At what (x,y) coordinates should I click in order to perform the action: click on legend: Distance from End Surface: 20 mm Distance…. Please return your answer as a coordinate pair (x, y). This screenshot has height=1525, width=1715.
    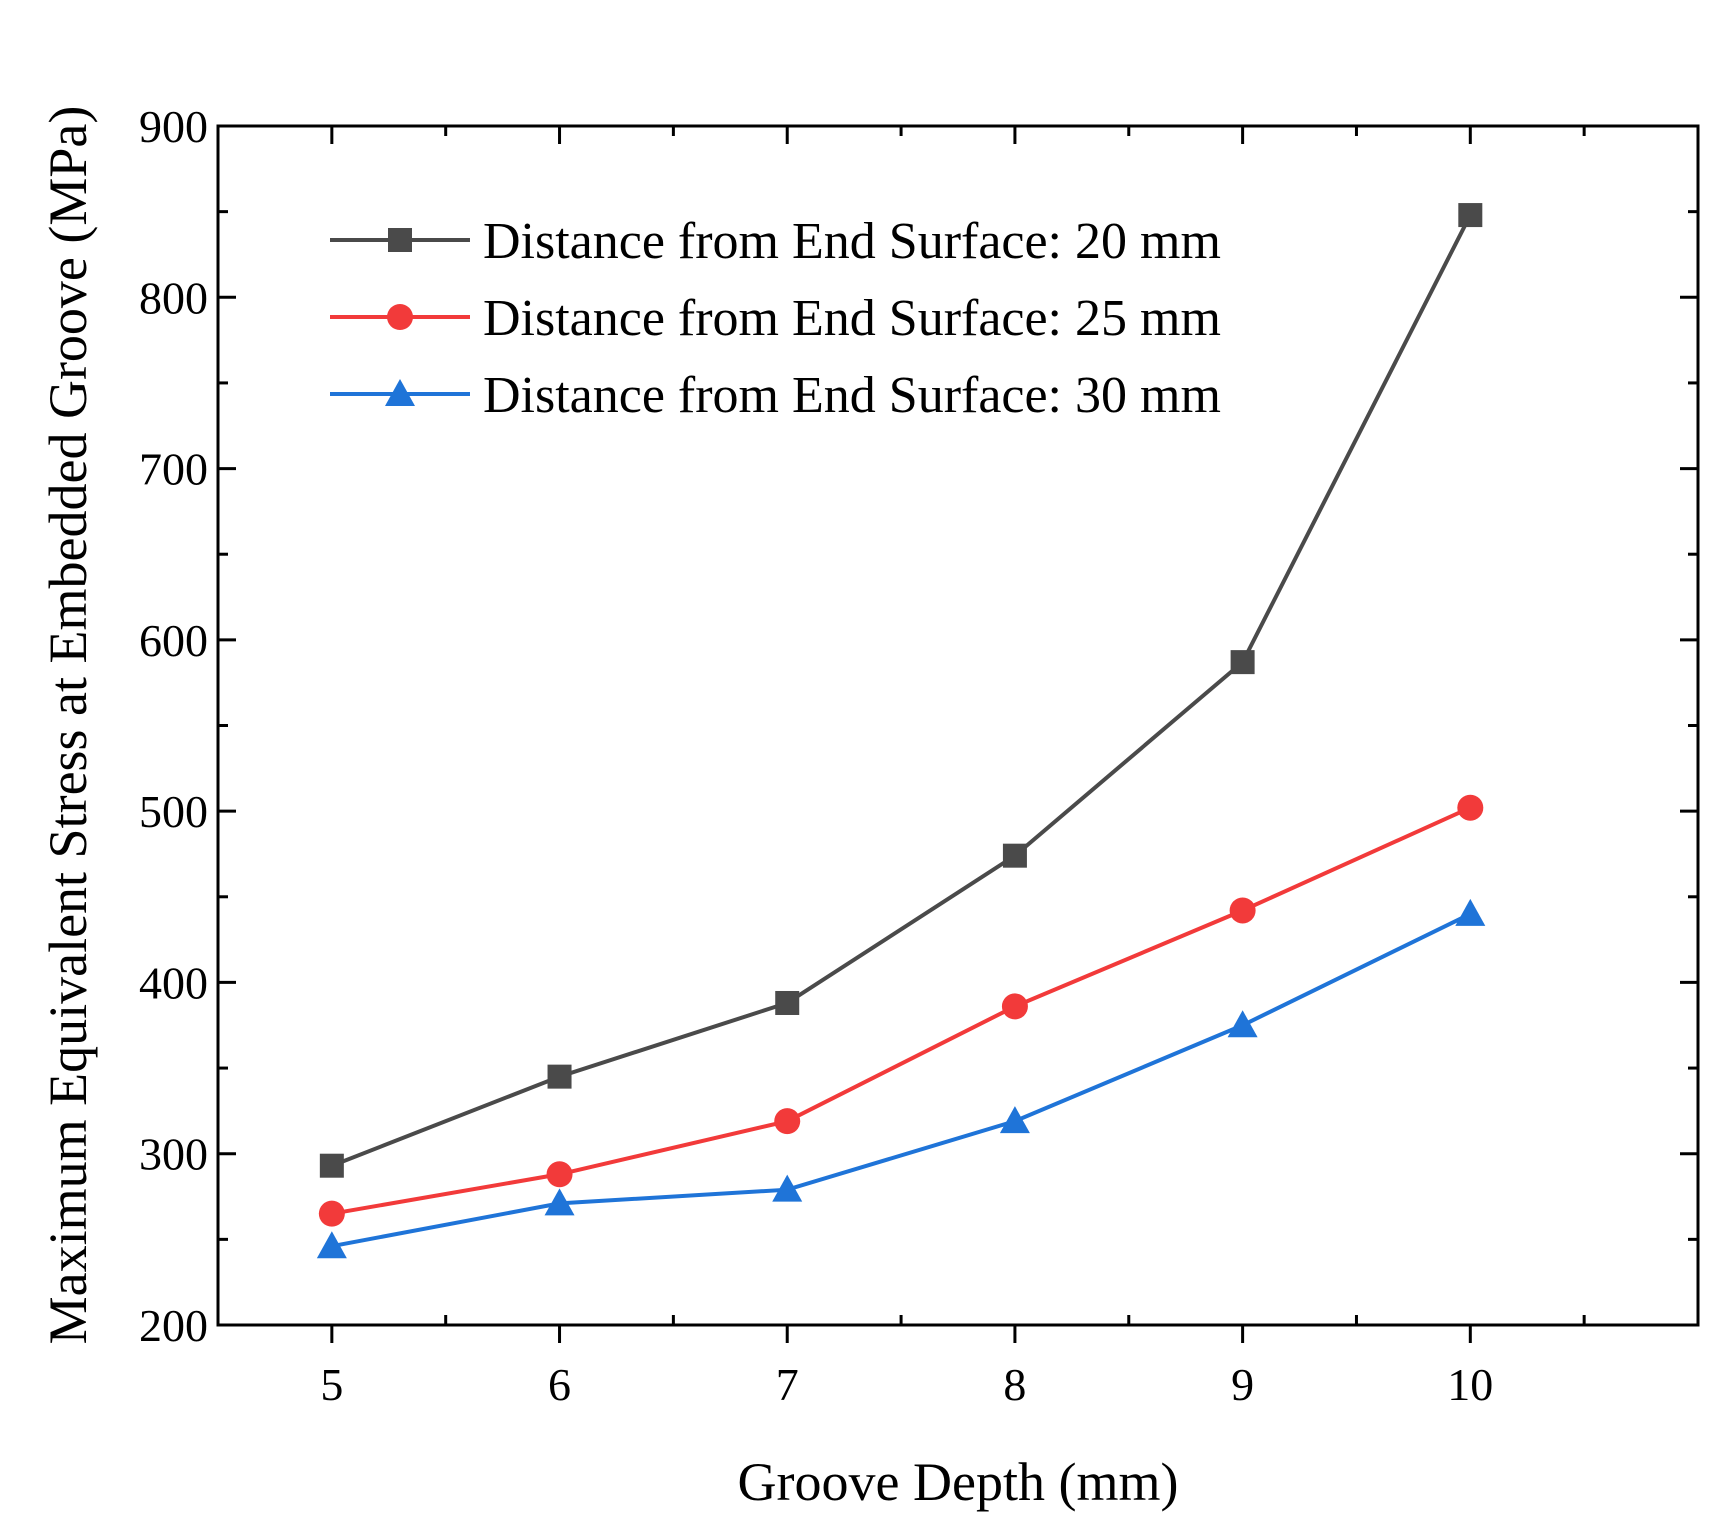
    Looking at the image, I should click on (775, 318).